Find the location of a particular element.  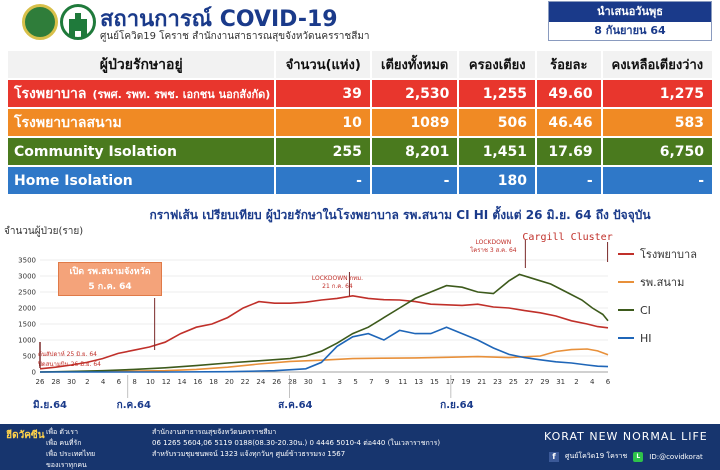

page-title: สถานการณ์ COVID-19 is located at coordinates (219, 19).